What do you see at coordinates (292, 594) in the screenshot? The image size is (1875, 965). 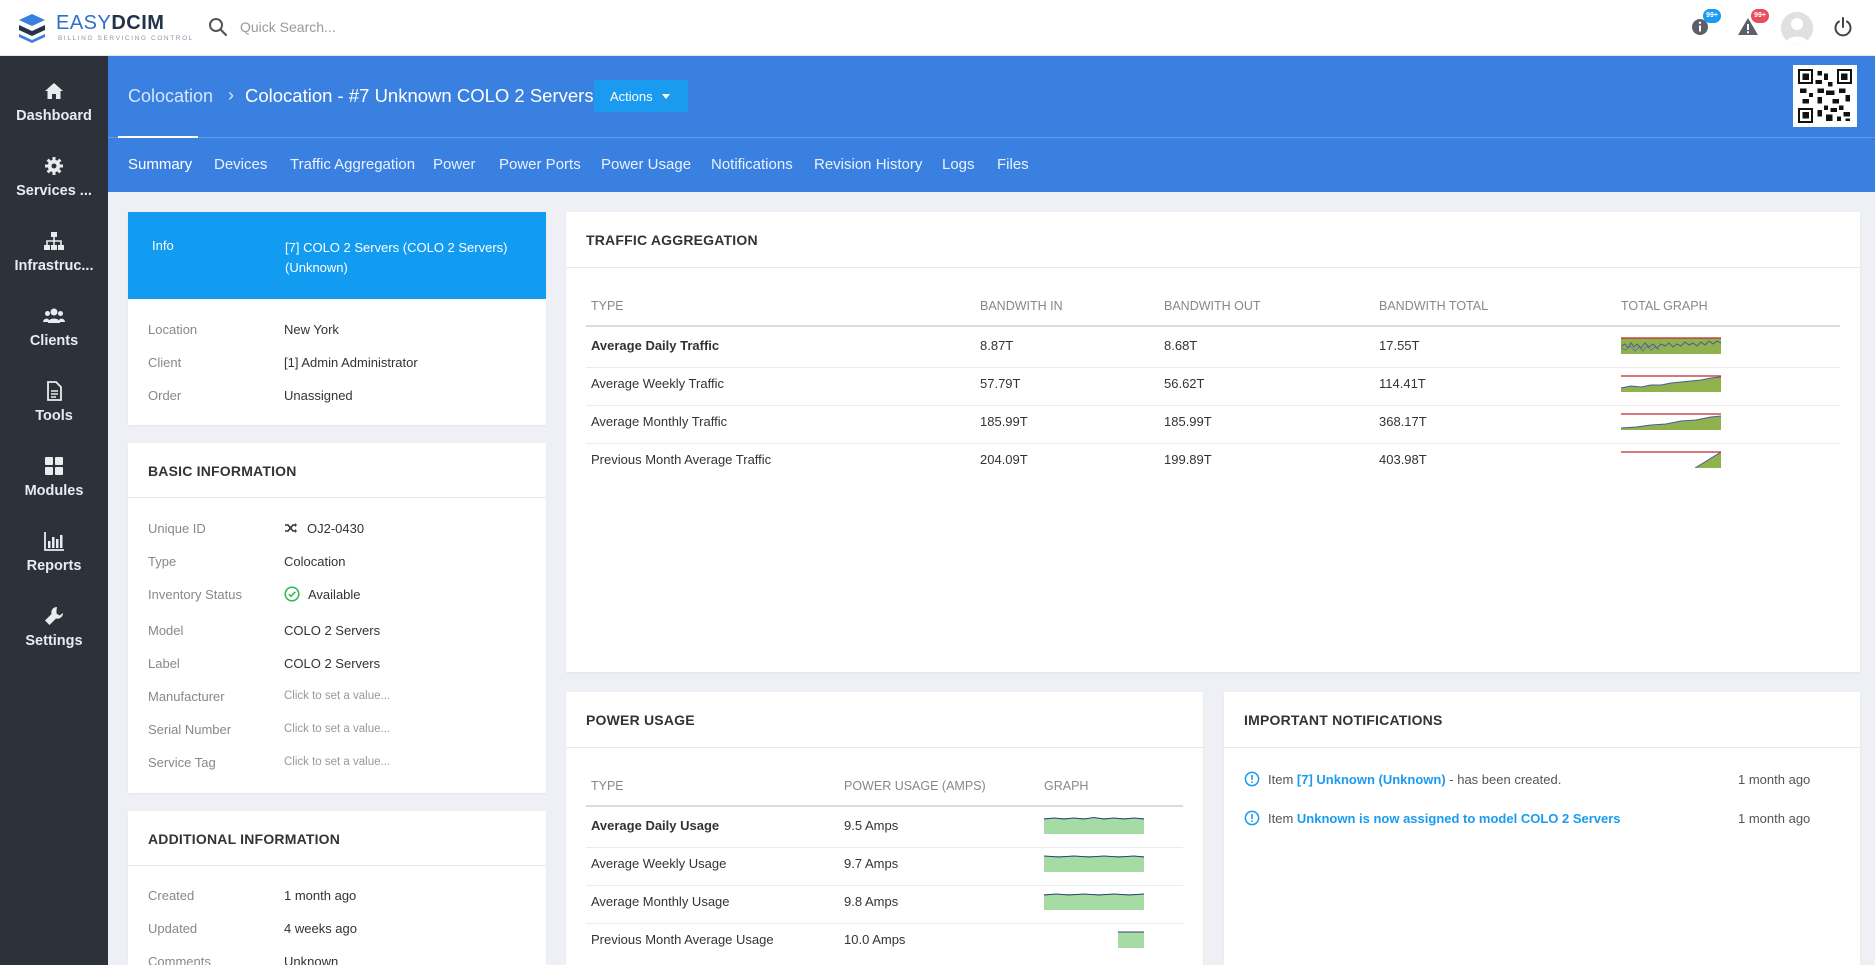 I see `check-circle-icon` at bounding box center [292, 594].